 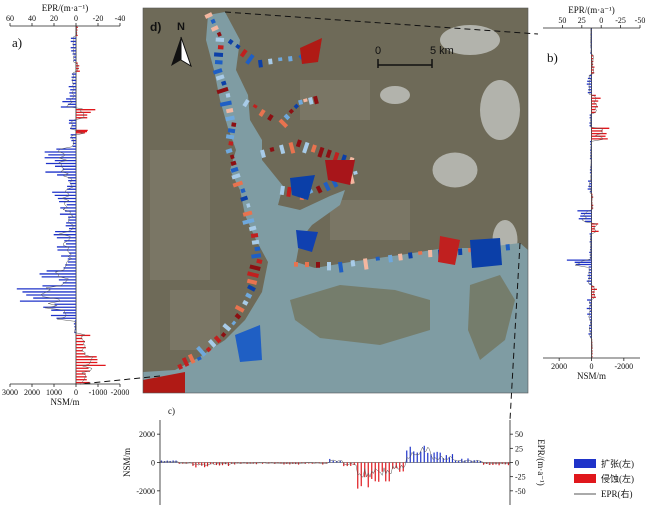 I want to click on c-epr-line, so click(x=335, y=462).